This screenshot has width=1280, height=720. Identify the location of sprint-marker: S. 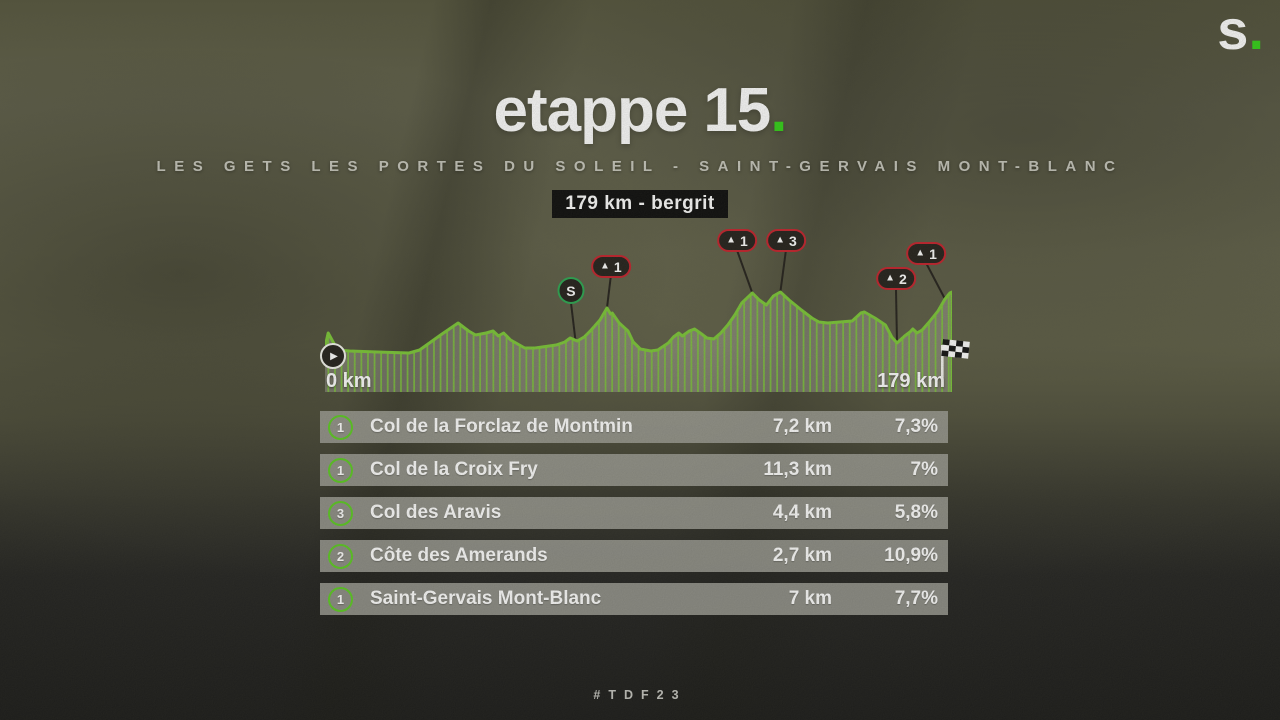
(571, 290).